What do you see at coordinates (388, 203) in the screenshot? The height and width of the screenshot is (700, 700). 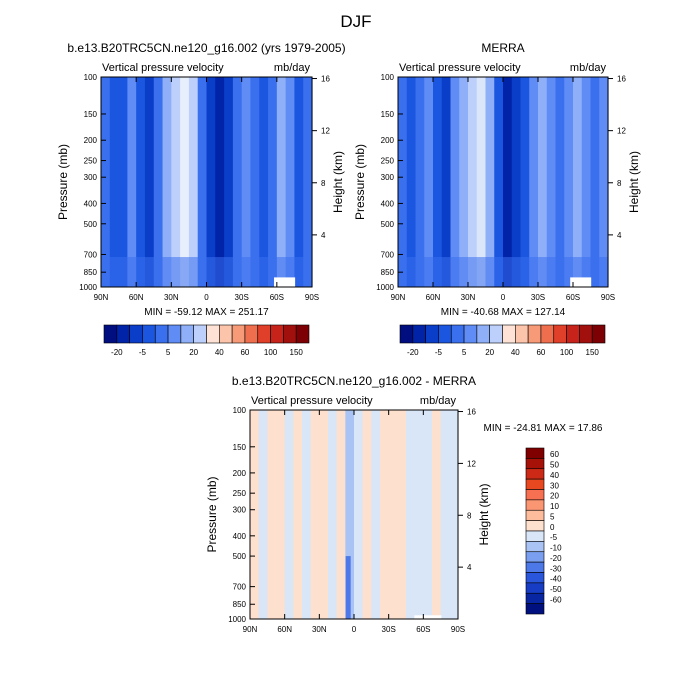 I see `y-tick-label: 400` at bounding box center [388, 203].